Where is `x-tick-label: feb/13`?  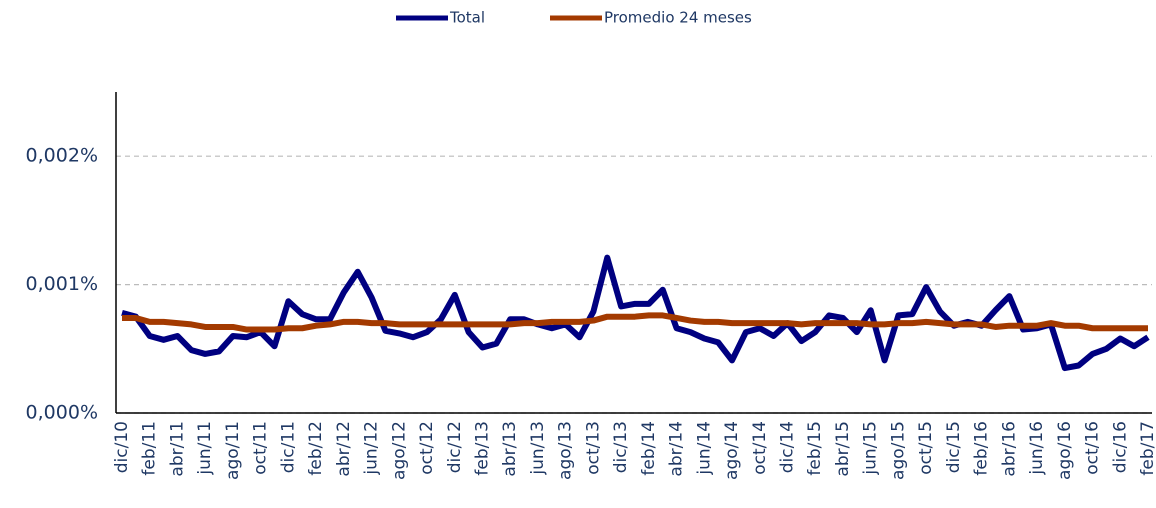 x-tick-label: feb/13 is located at coordinates (482, 448).